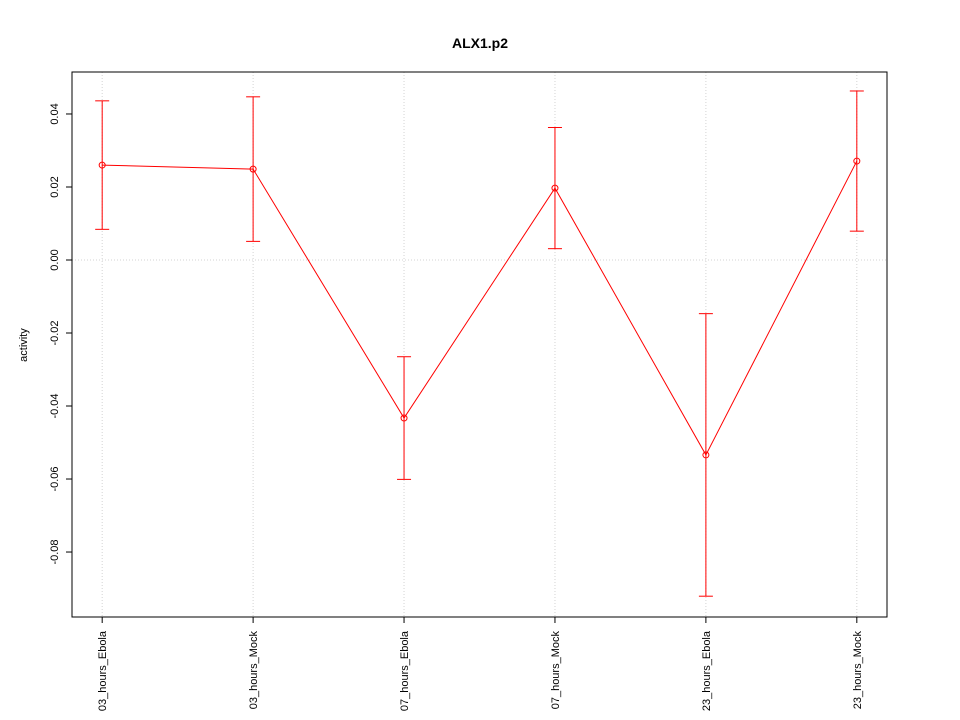  What do you see at coordinates (707, 670) in the screenshot?
I see `x-tick-label: 23_hours_Ebola` at bounding box center [707, 670].